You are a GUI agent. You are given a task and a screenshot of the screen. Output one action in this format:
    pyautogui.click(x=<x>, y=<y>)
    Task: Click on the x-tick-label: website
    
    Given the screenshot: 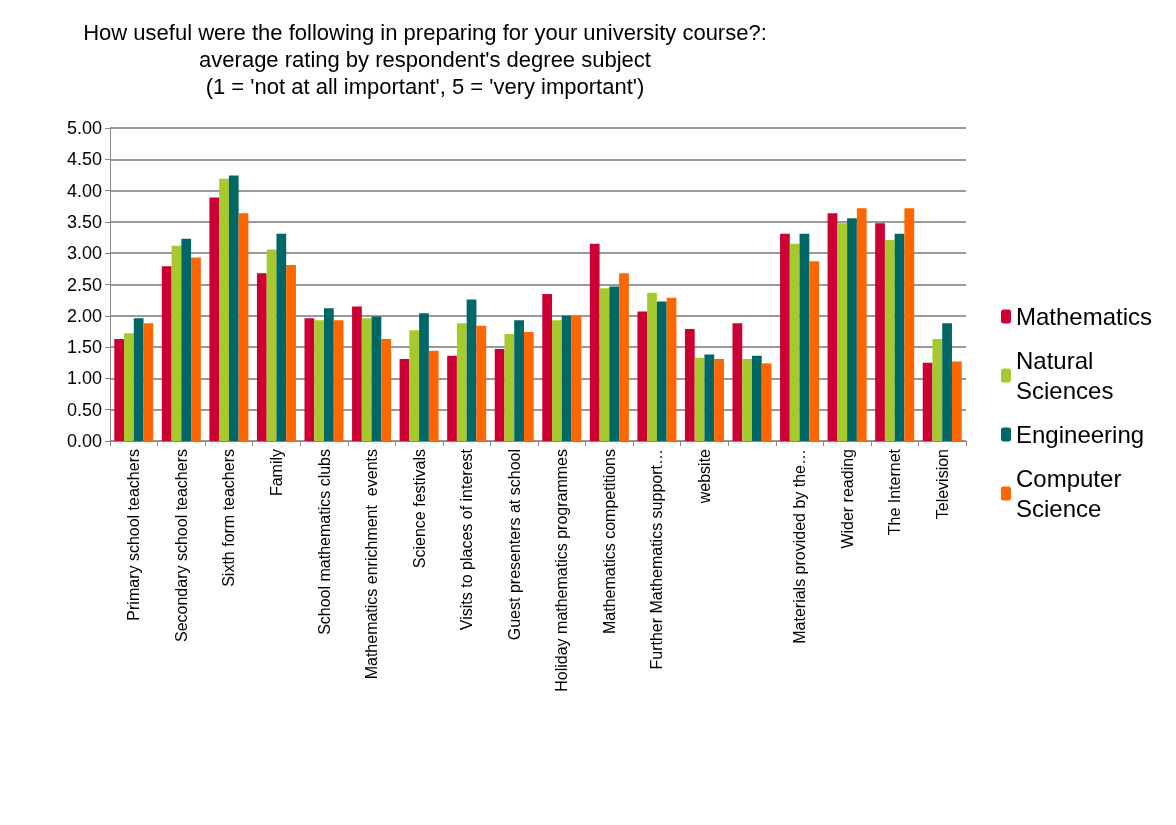 What is the action you would take?
    pyautogui.click(x=704, y=476)
    